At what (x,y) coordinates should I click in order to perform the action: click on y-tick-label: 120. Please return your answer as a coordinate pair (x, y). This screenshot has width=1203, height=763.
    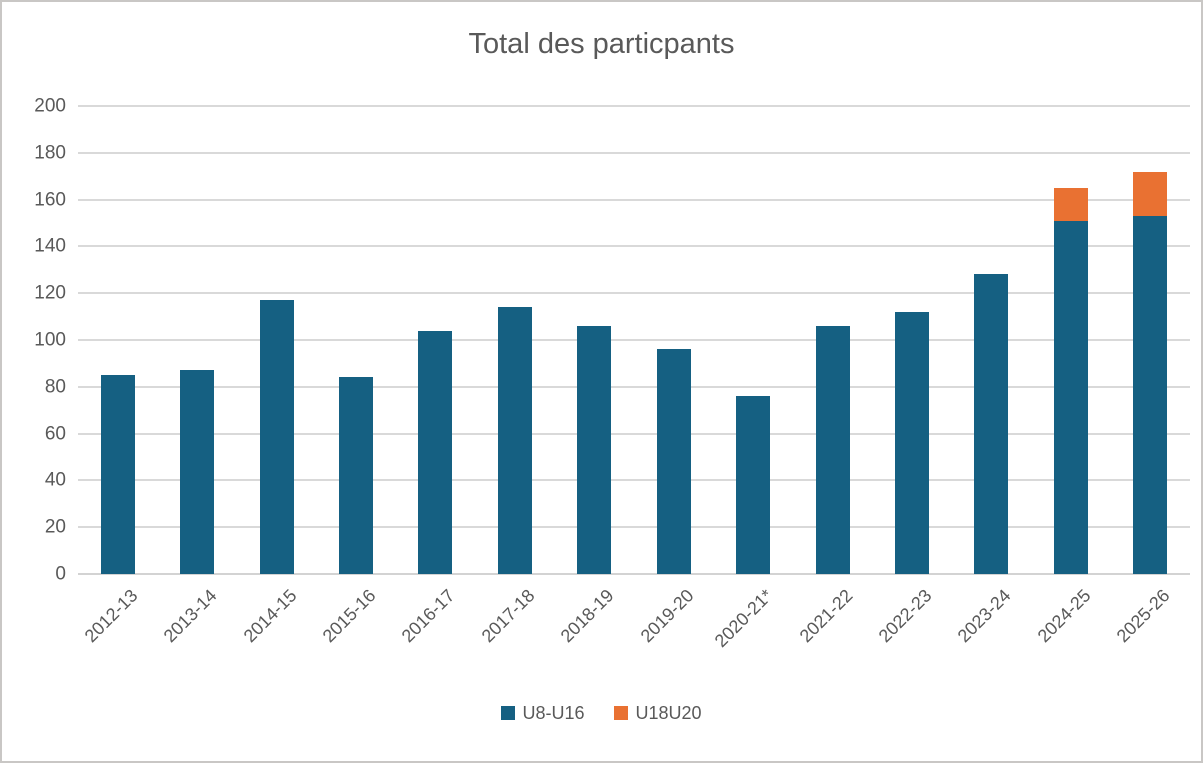
    Looking at the image, I should click on (50, 293).